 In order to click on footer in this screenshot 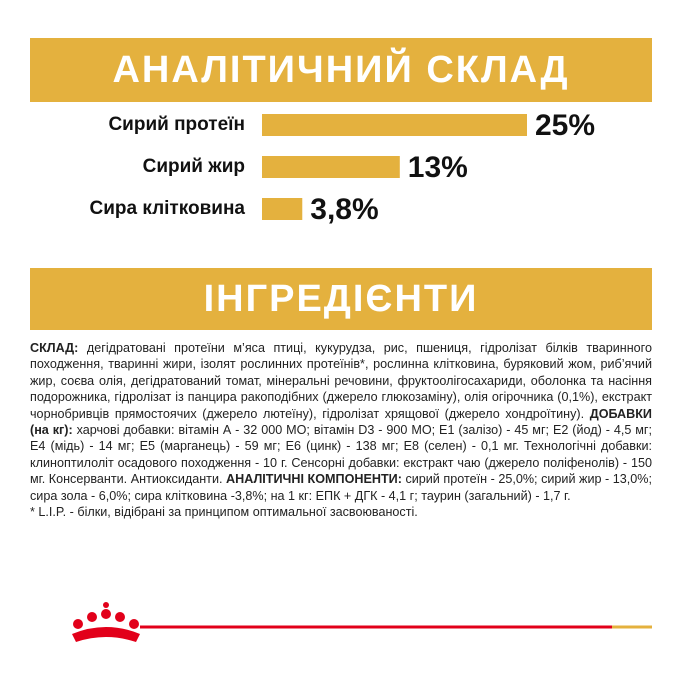, I will do `click(362, 622)`.